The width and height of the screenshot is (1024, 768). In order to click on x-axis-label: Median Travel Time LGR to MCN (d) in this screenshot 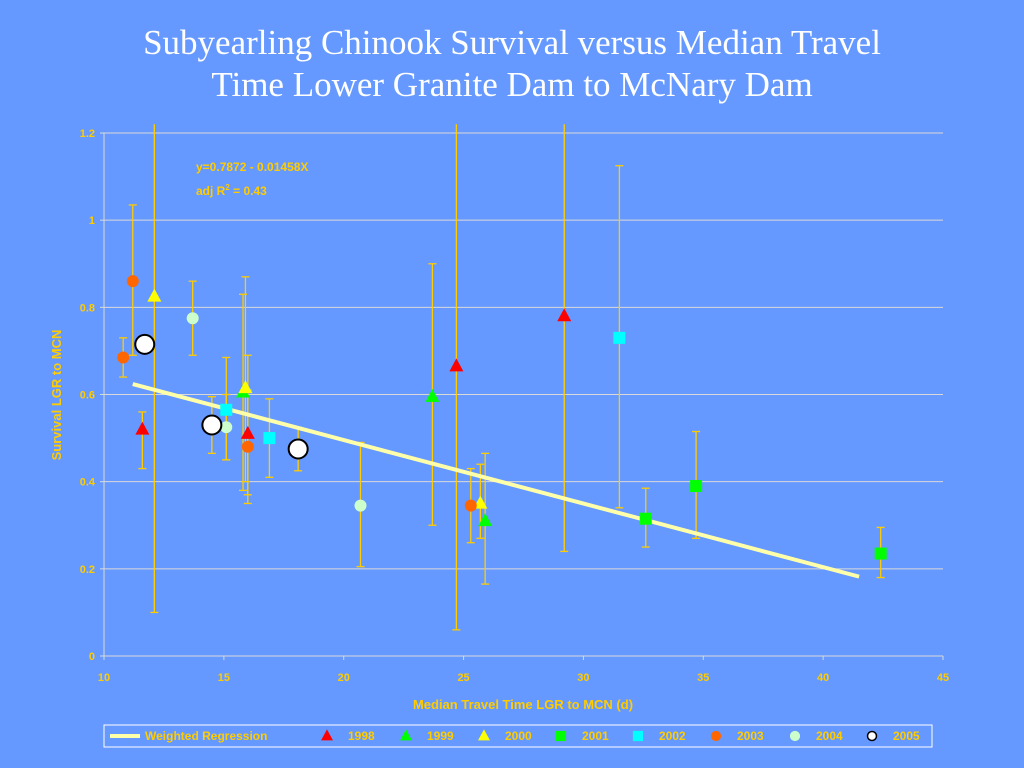, I will do `click(523, 704)`.